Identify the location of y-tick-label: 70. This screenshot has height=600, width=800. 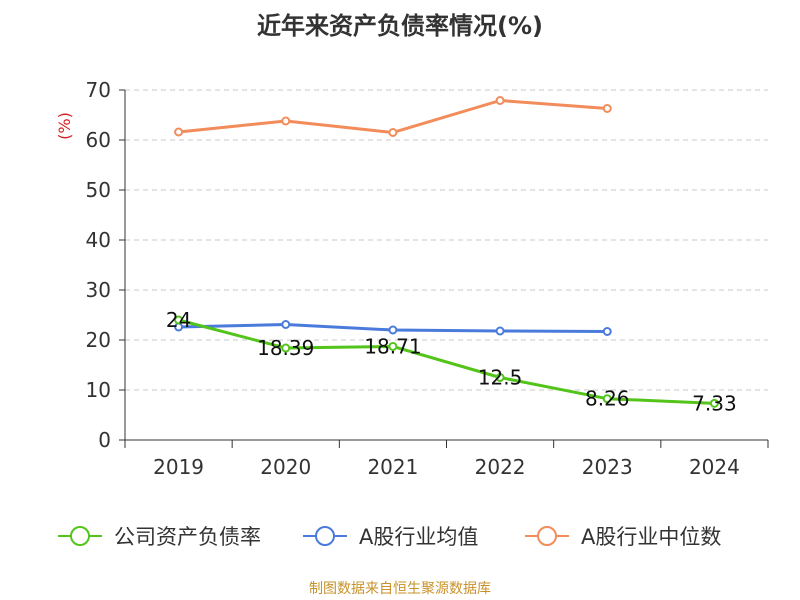
(98, 90).